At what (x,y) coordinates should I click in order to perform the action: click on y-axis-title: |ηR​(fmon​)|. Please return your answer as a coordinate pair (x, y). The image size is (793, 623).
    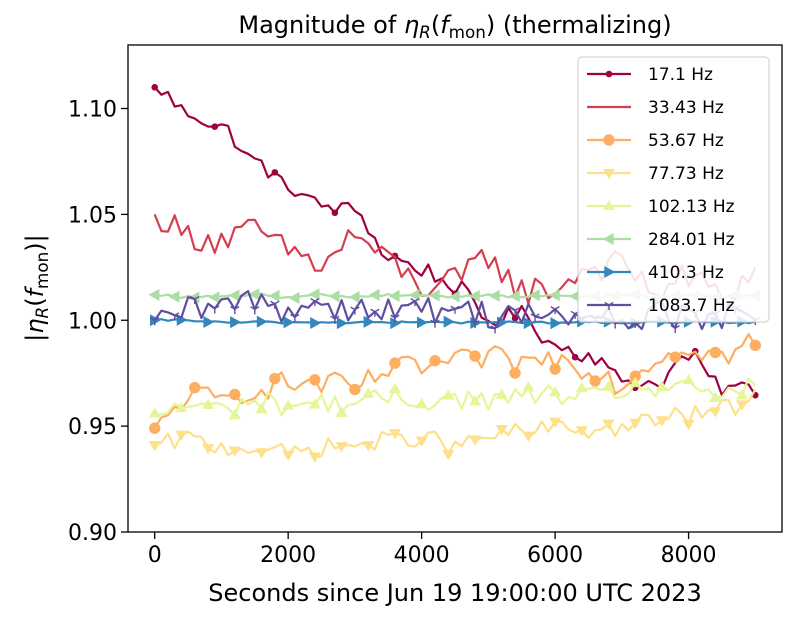
    Looking at the image, I should click on (36, 288).